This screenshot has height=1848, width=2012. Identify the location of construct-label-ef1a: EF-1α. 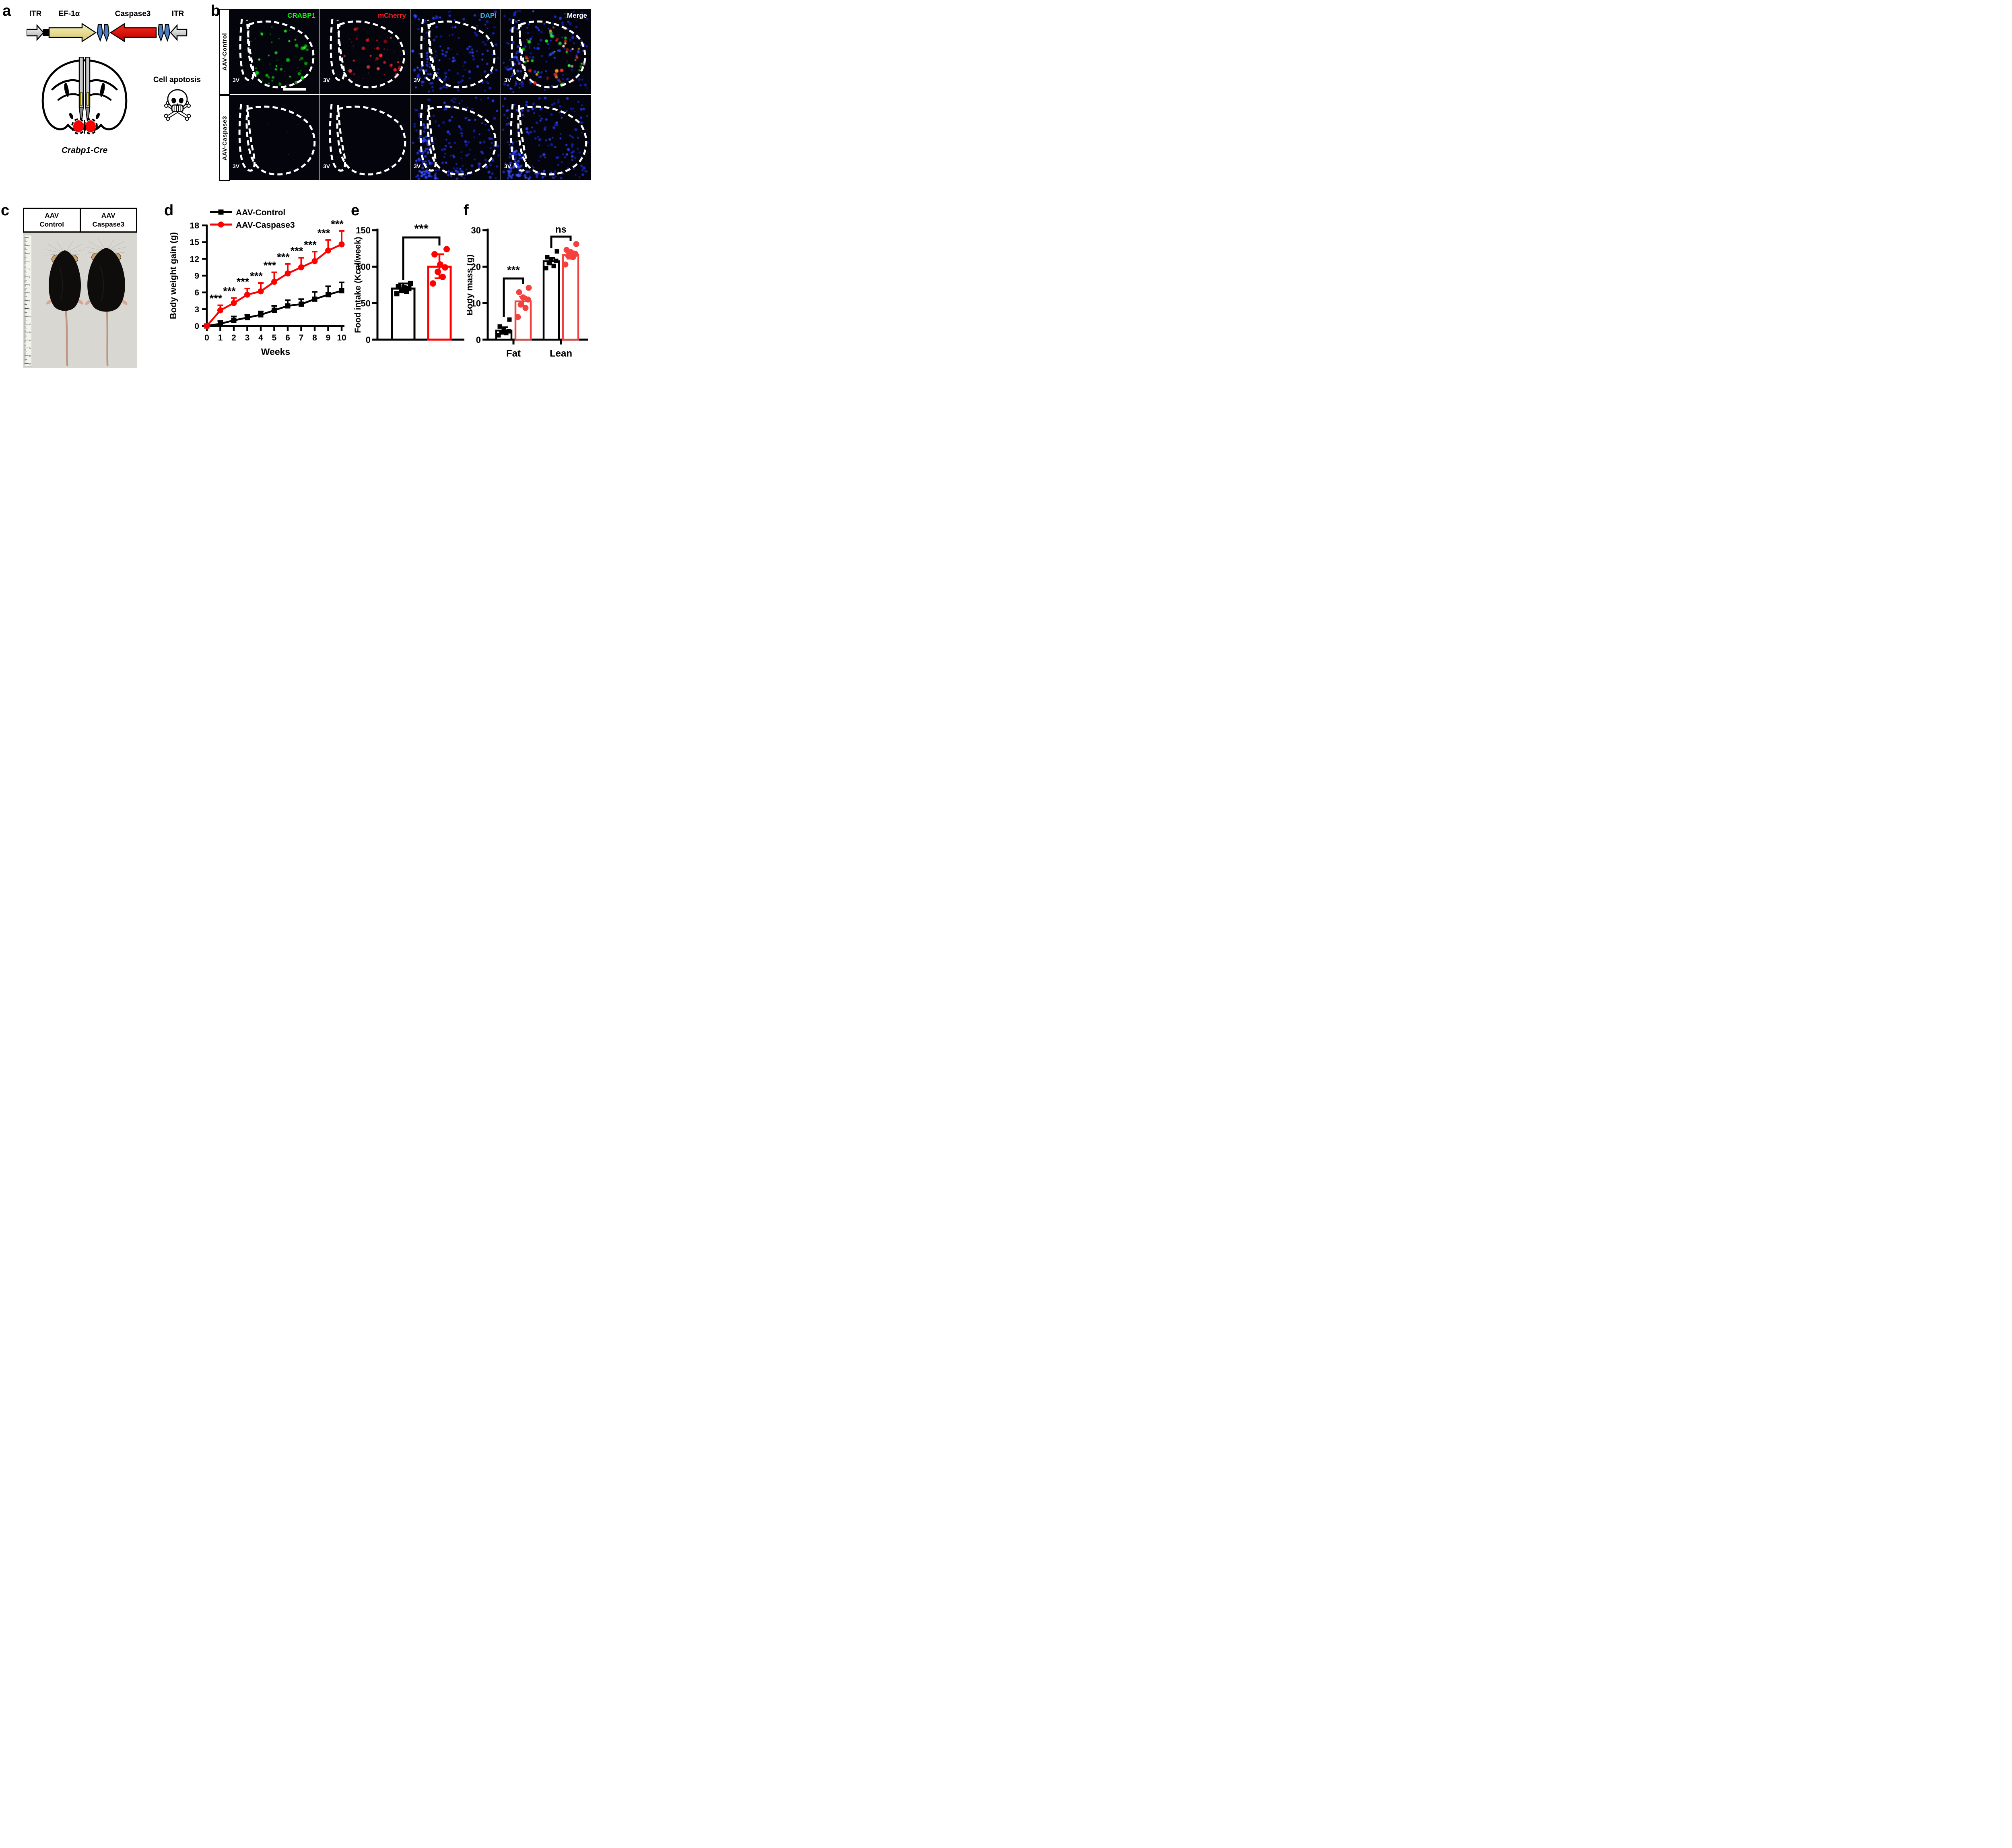
(69, 14).